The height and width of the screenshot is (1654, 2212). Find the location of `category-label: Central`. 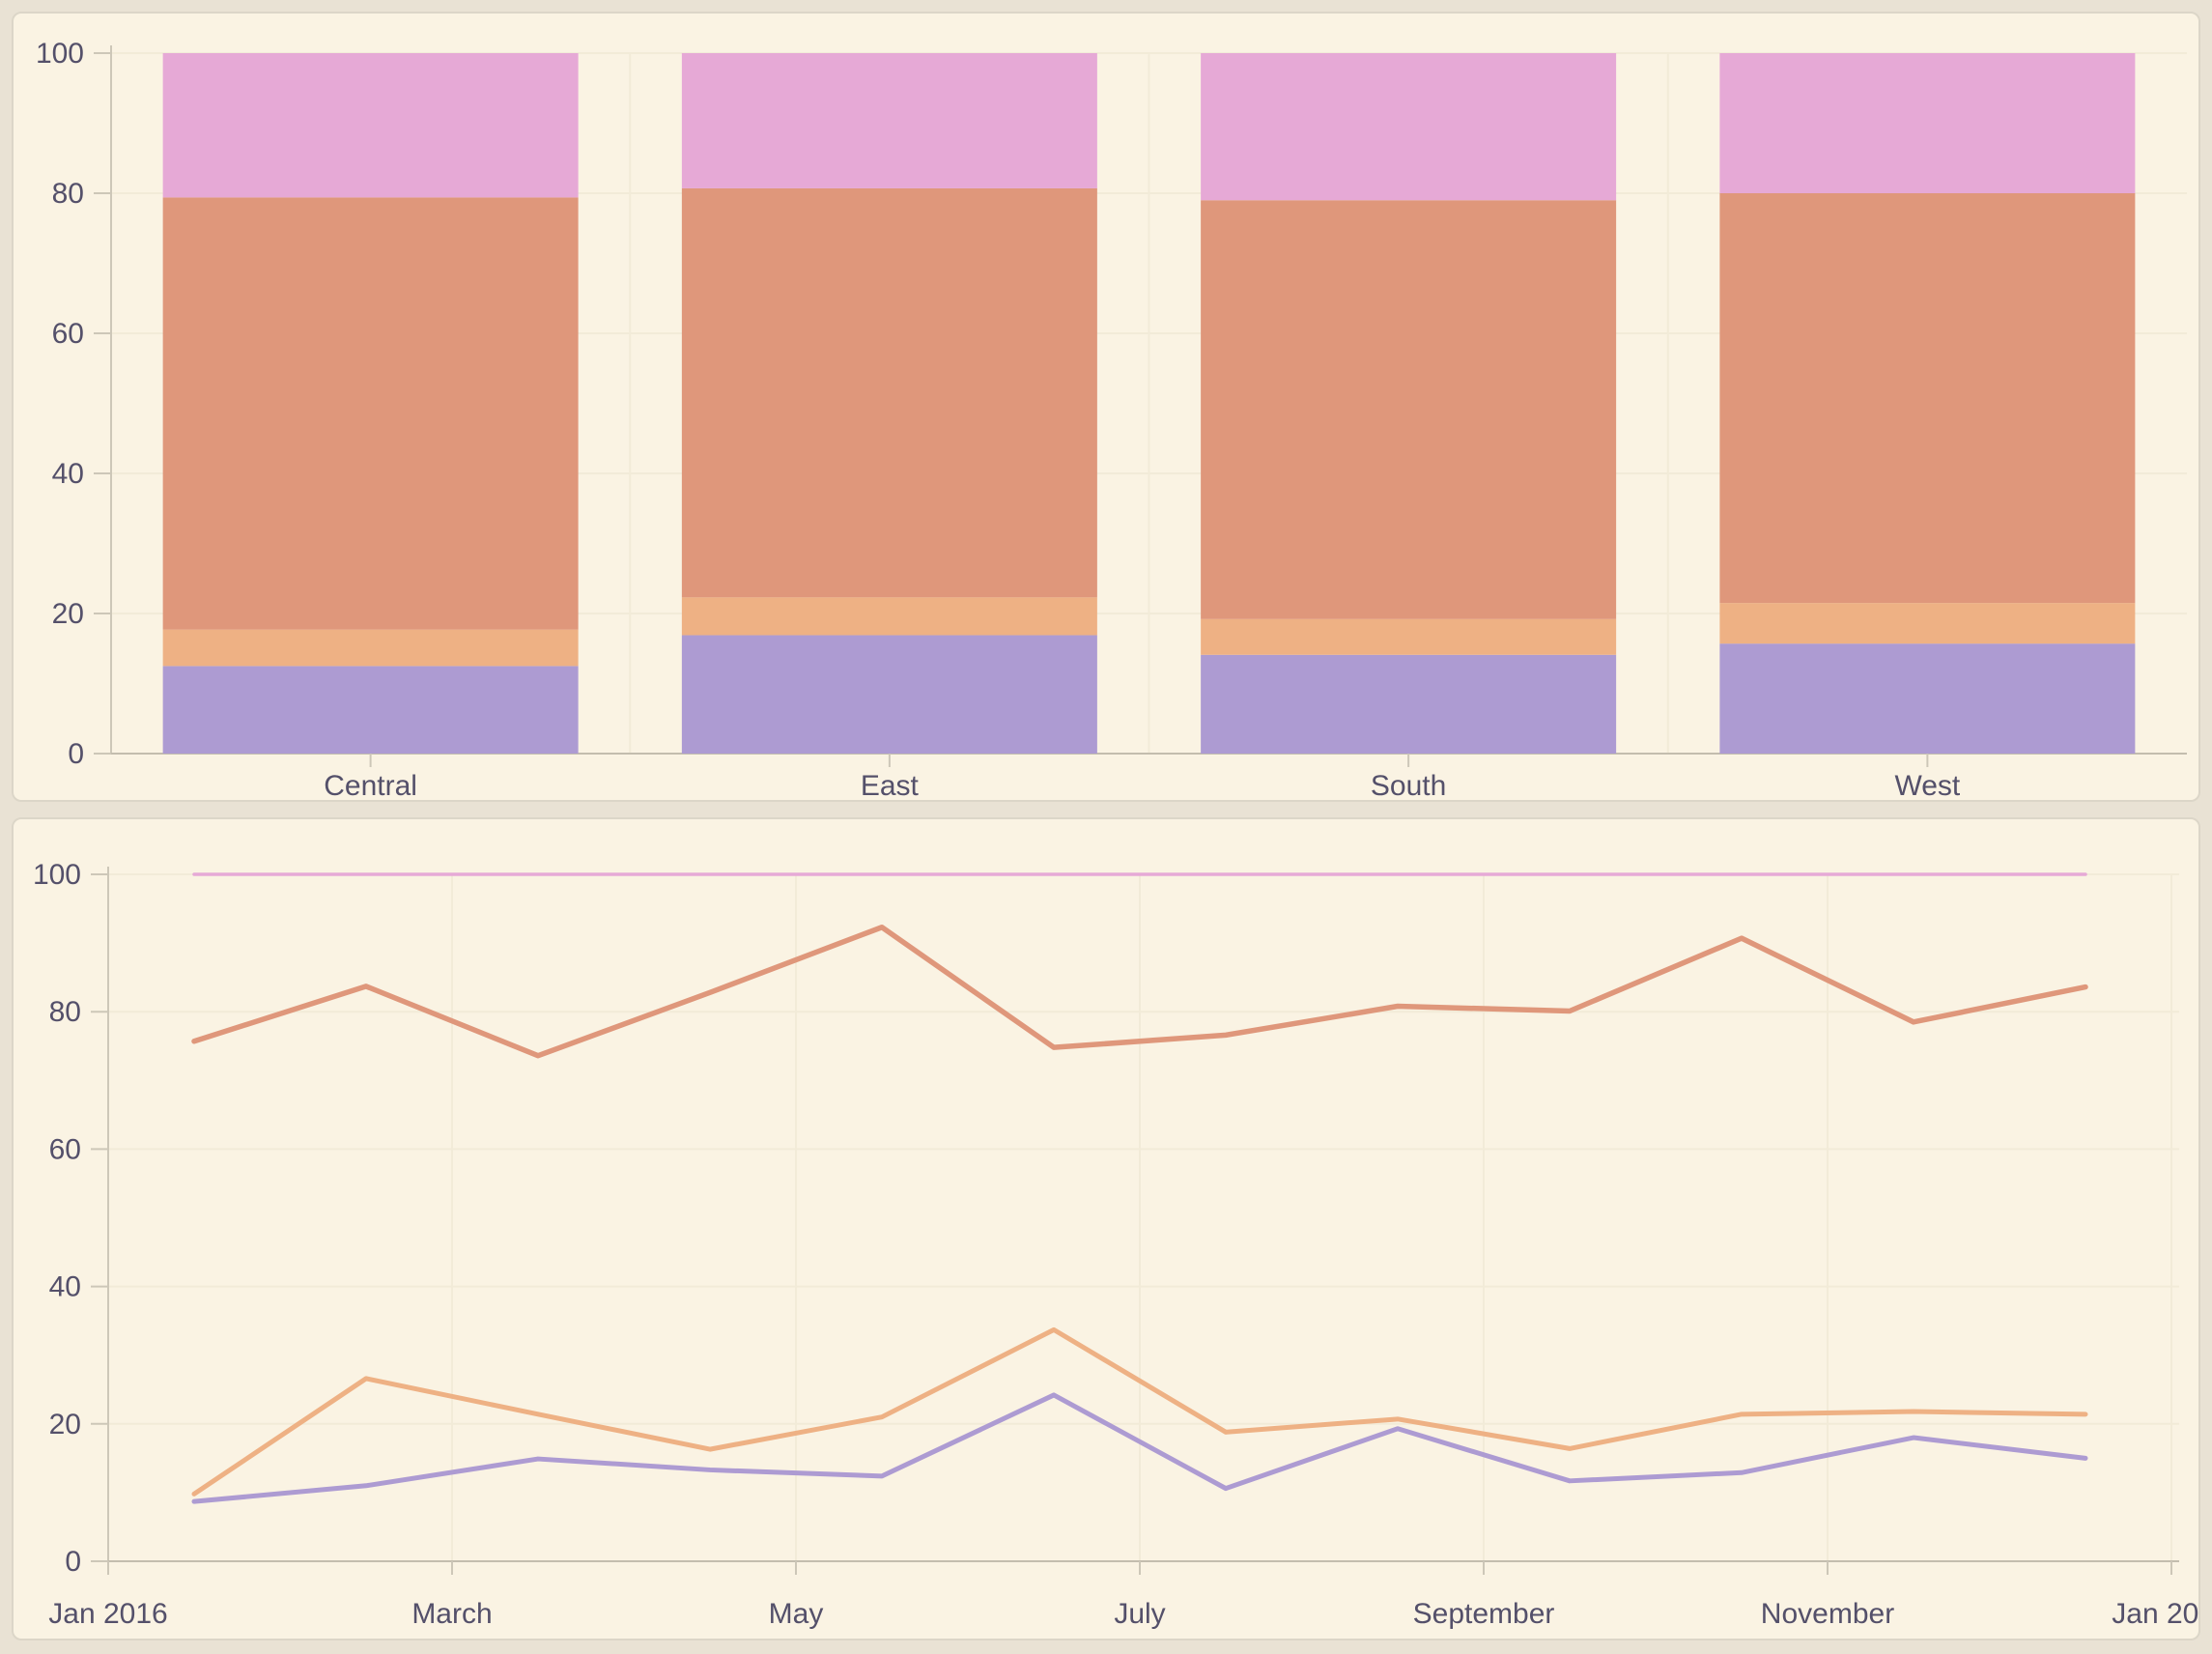

category-label: Central is located at coordinates (370, 786).